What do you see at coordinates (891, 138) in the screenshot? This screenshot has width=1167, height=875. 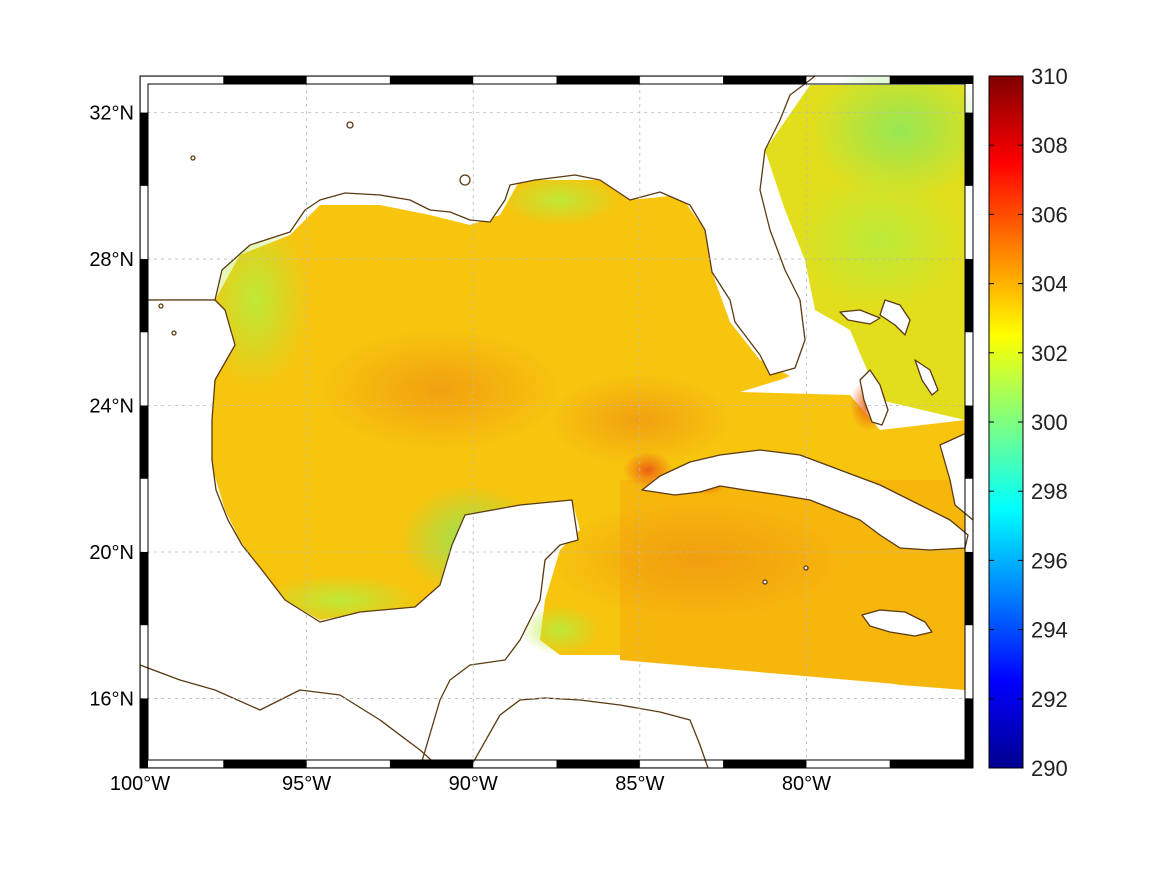 I see `cool-atlantic-north` at bounding box center [891, 138].